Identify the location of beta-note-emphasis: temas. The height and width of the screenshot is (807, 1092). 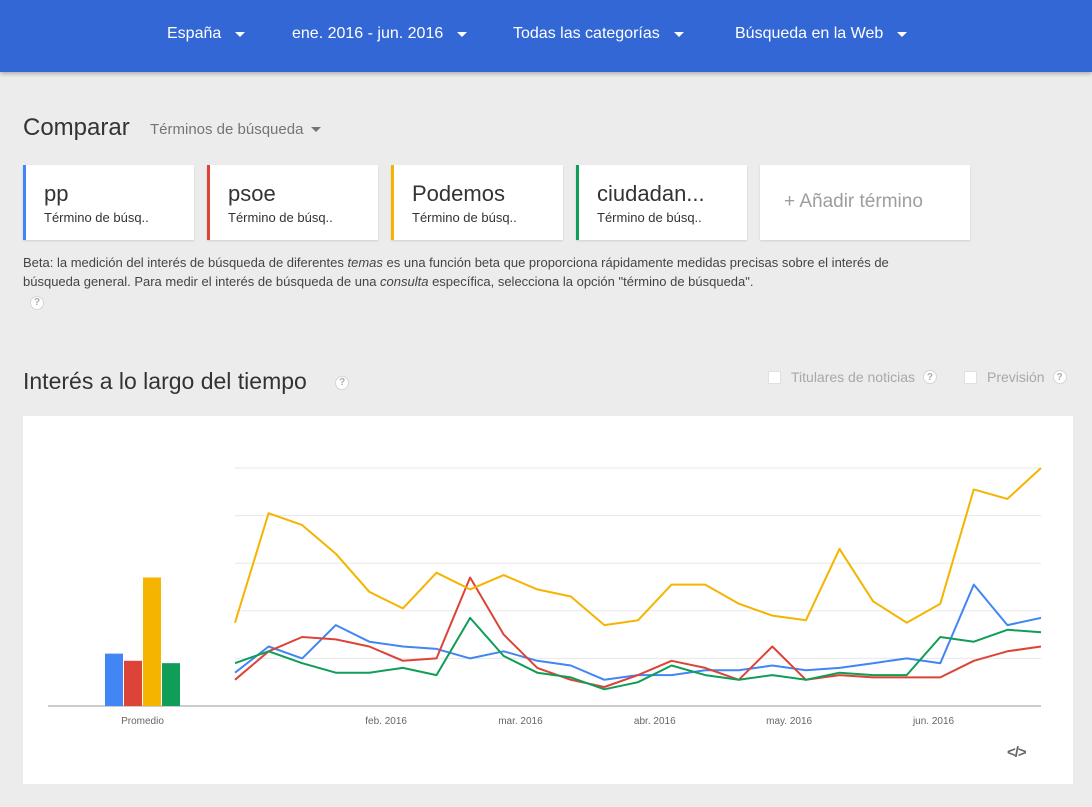
(365, 262).